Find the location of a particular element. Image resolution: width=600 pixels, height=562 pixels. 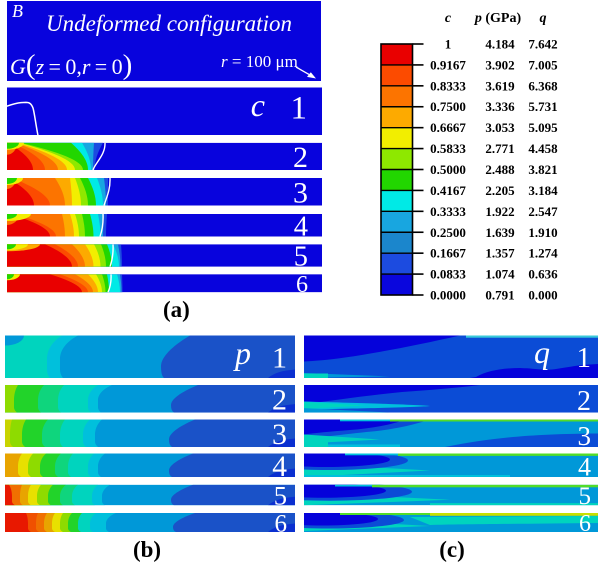

svg-text: 4.184 is located at coordinates (500, 44).